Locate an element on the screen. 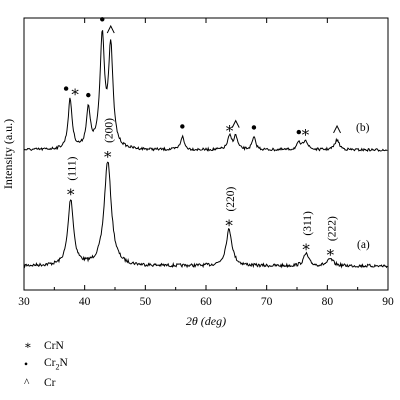 The width and height of the screenshot is (400, 400). legend-label: Cr2N is located at coordinates (56, 364).